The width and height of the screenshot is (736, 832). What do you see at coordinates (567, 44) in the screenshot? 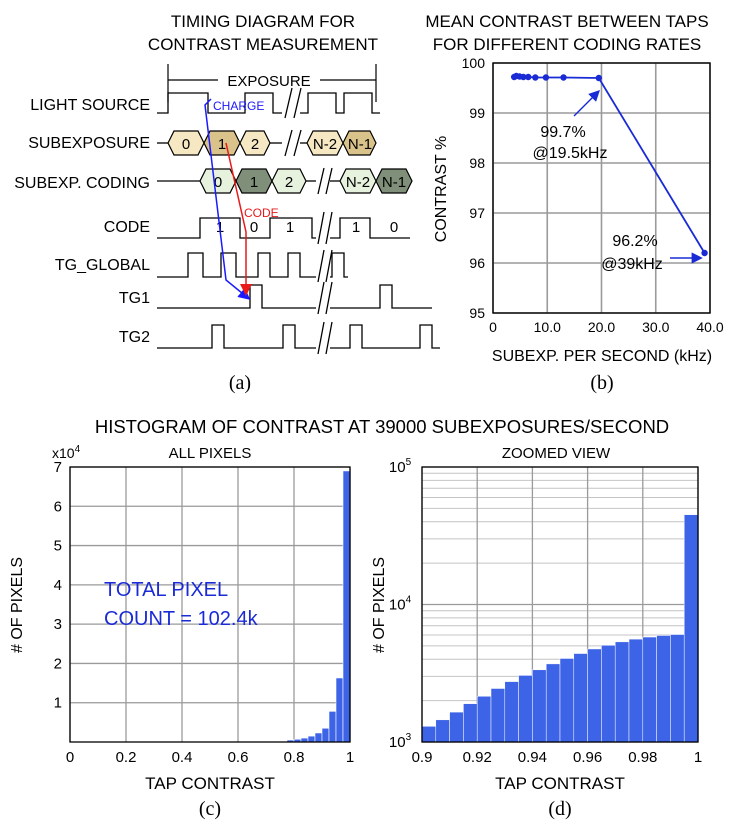
I see `chart-b-title-line2: FOR DIFFERENT CODING RATES` at bounding box center [567, 44].